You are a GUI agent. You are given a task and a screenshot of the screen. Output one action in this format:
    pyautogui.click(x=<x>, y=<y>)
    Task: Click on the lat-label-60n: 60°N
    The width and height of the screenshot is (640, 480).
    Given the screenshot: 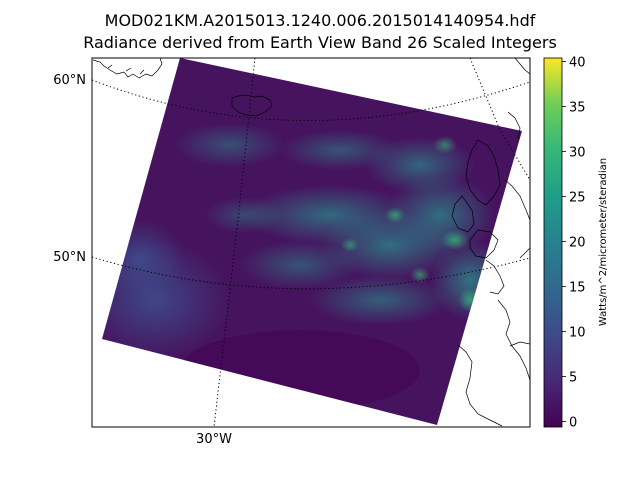 What is the action you would take?
    pyautogui.click(x=69, y=80)
    